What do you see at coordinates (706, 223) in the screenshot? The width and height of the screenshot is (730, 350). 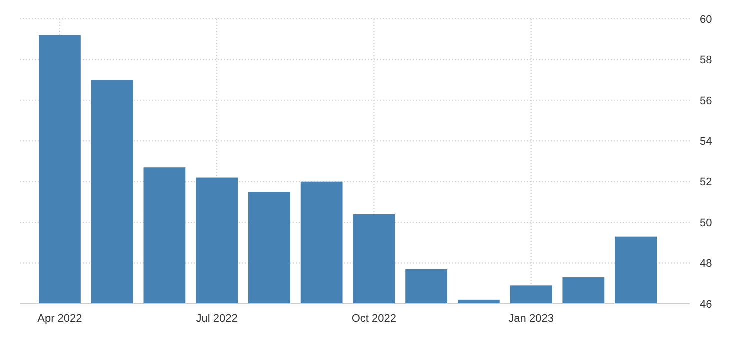 I see `y-tick-label: 50` at bounding box center [706, 223].